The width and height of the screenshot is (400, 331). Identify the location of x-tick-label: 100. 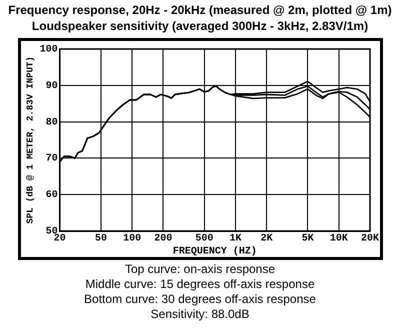
(132, 239).